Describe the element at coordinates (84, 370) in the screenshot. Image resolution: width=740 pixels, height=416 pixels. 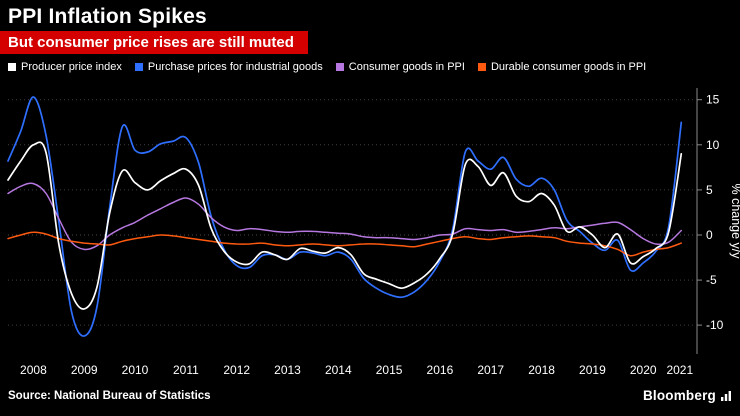
I see `x-tick-label: 2009` at that location.